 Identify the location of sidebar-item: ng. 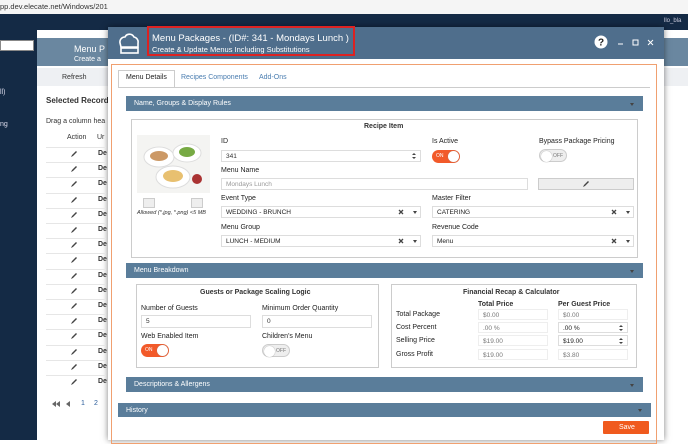
(4, 124).